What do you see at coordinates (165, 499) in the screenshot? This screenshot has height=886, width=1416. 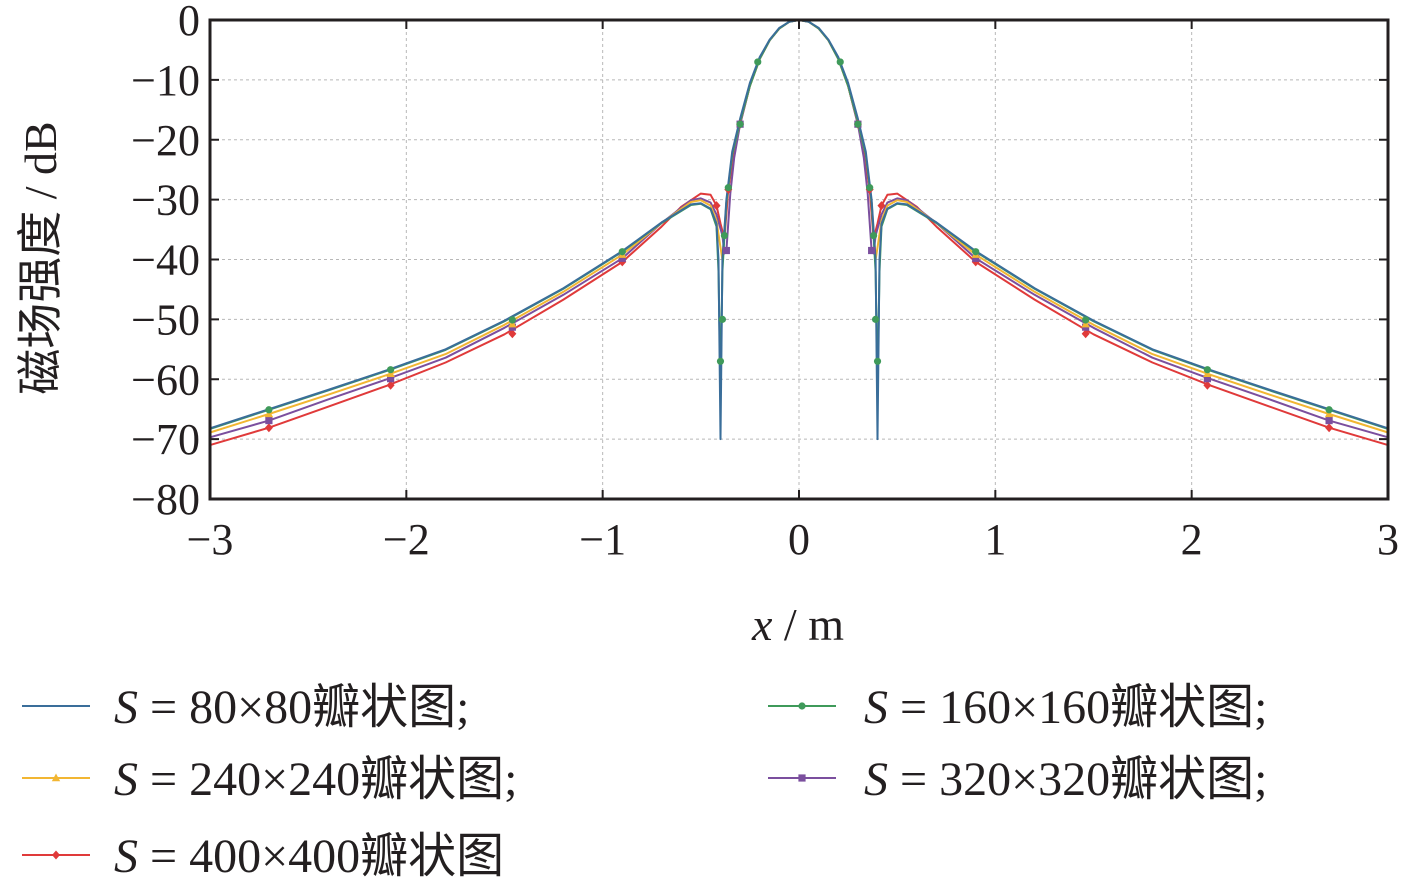 I see `y-tick-label: −80` at bounding box center [165, 499].